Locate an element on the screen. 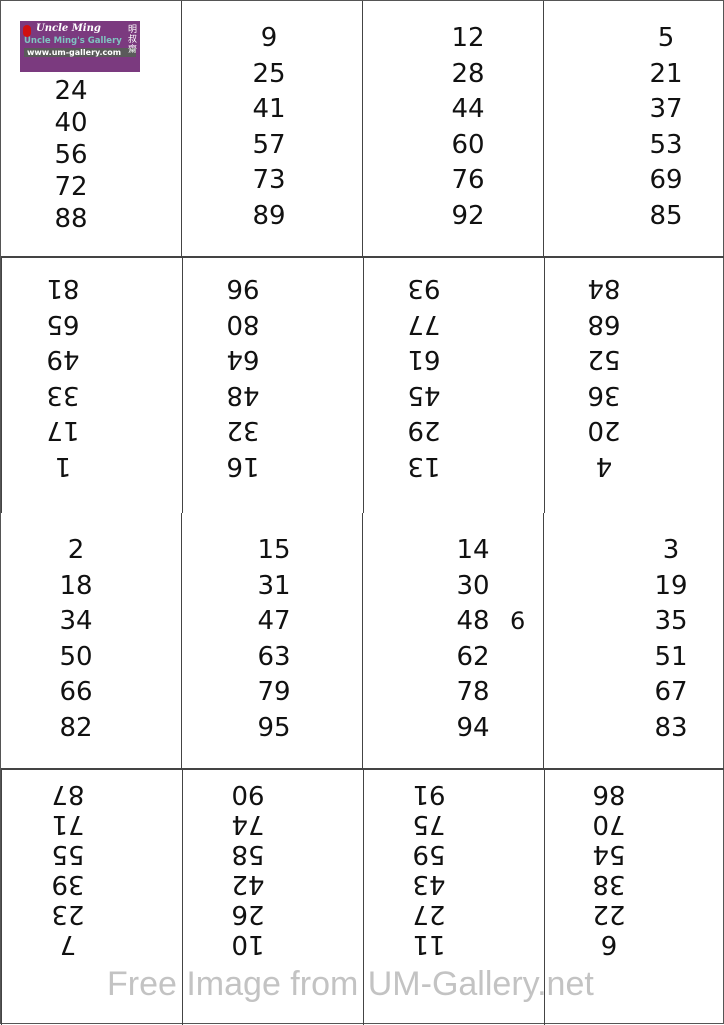 This screenshot has width=724, height=1025. card-number: 50 is located at coordinates (76, 656).